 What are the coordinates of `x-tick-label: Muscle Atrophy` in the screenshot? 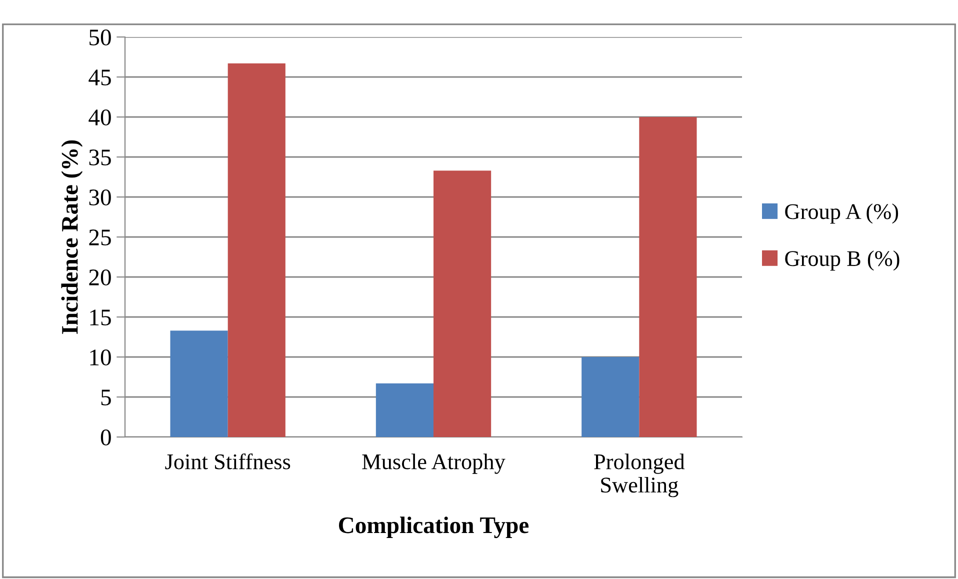 It's located at (434, 464).